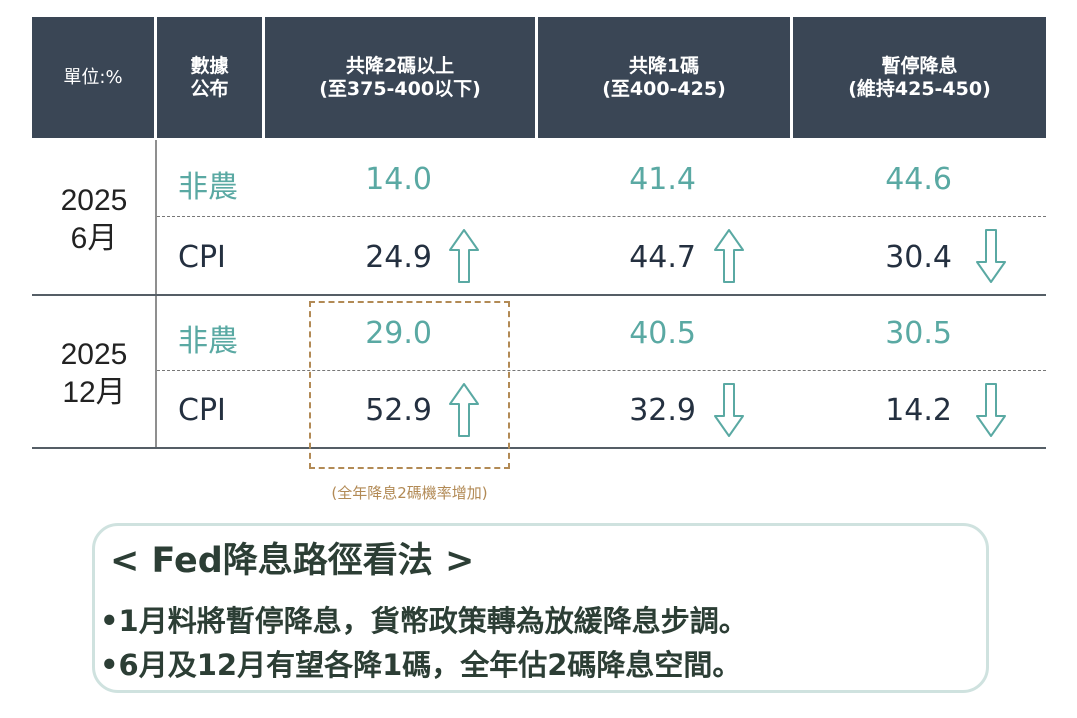  What do you see at coordinates (662, 410) in the screenshot?
I see `value-cell: 32.9` at bounding box center [662, 410].